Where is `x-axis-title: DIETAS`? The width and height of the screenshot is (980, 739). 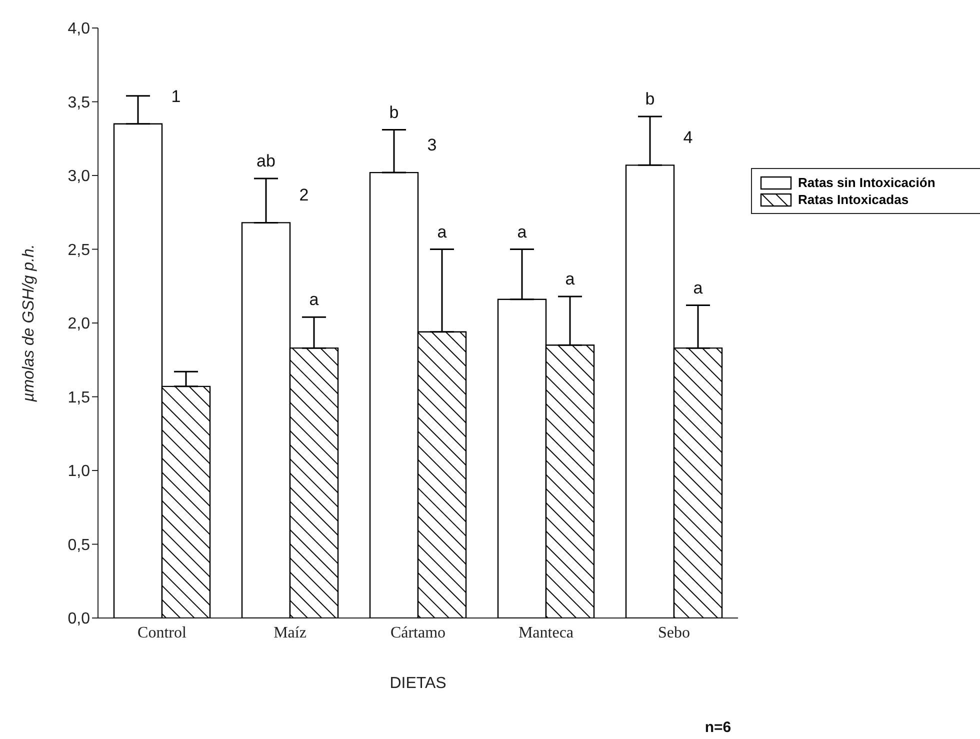 x-axis-title: DIETAS is located at coordinates (418, 683).